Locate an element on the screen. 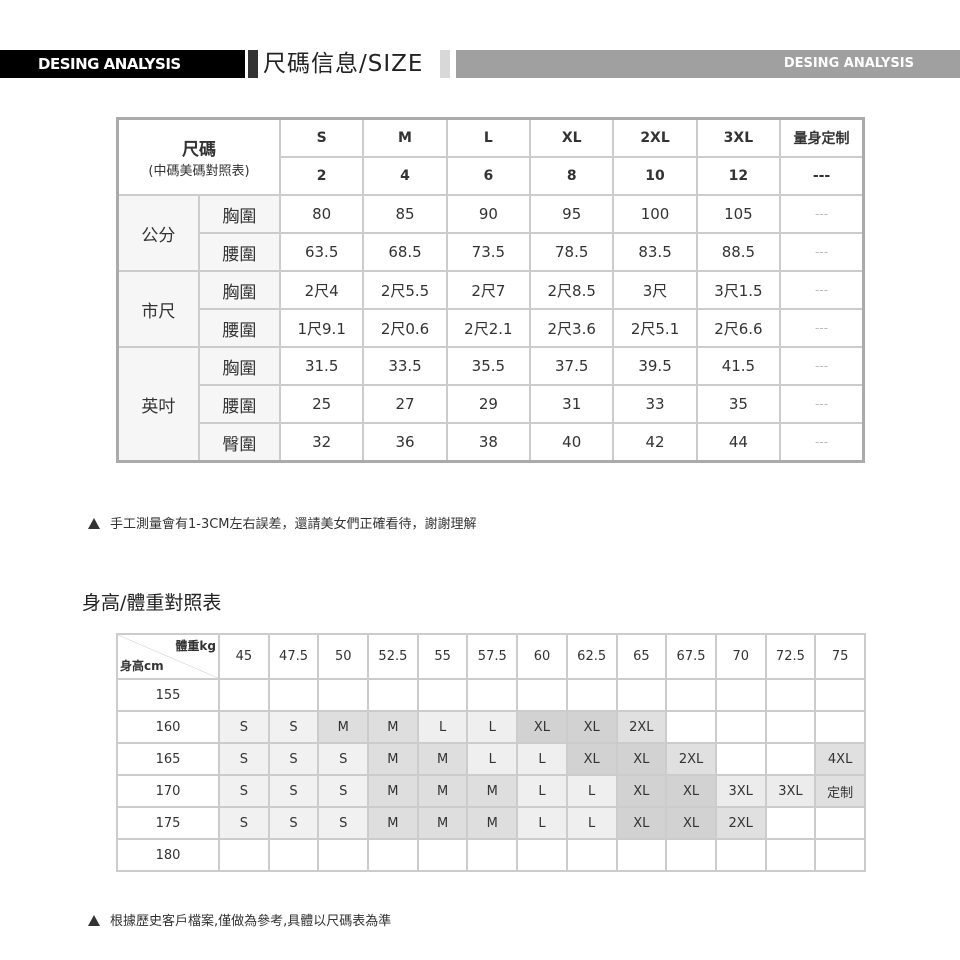  table-row: 160 S S M M L L XL XL 2XL is located at coordinates (491, 727).